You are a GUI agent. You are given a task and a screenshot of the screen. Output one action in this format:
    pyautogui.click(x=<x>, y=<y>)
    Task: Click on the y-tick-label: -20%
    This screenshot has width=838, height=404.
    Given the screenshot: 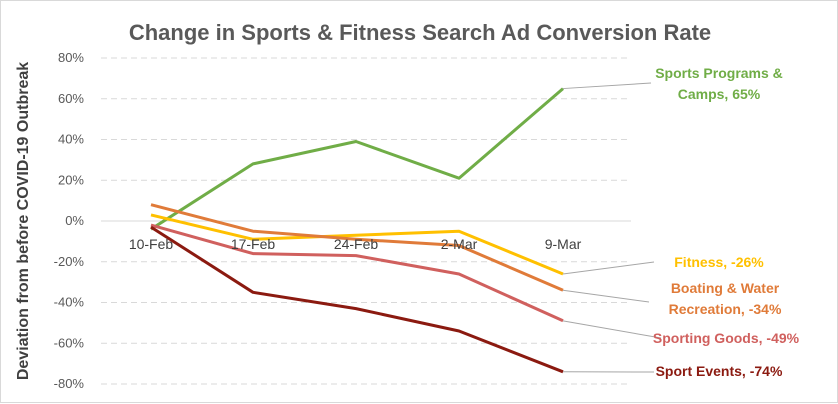 What is the action you would take?
    pyautogui.click(x=69, y=261)
    